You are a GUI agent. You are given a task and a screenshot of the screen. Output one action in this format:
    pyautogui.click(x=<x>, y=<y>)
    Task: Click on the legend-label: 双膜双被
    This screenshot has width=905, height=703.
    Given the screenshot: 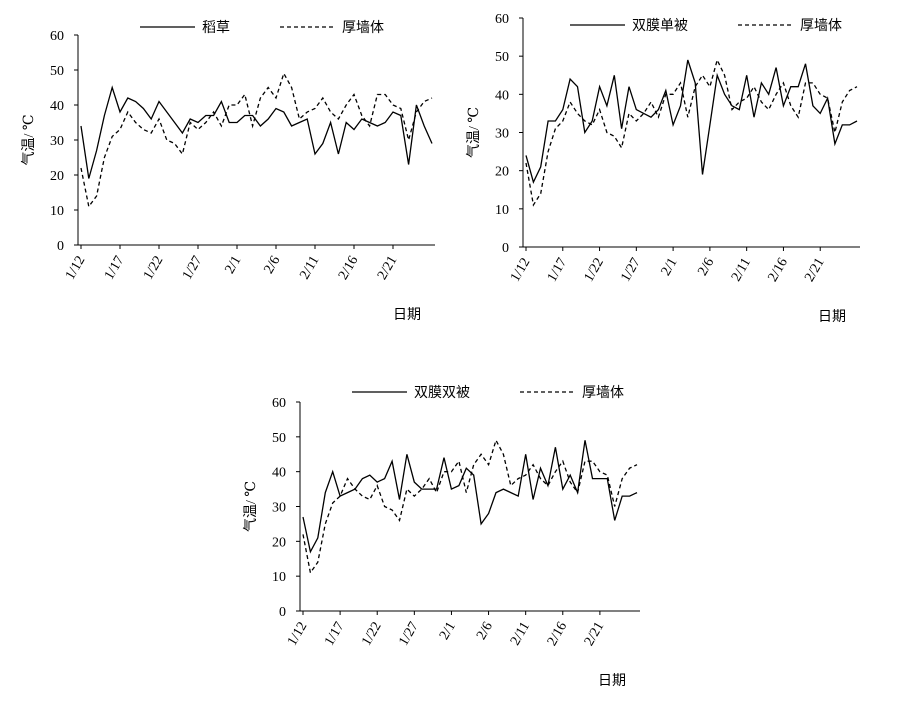 What is the action you would take?
    pyautogui.click(x=442, y=393)
    